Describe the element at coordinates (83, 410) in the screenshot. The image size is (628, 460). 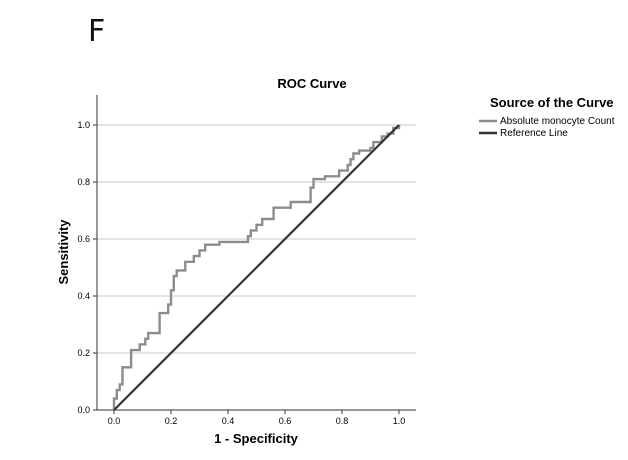
I see `y-tick-label: 0.0` at that location.